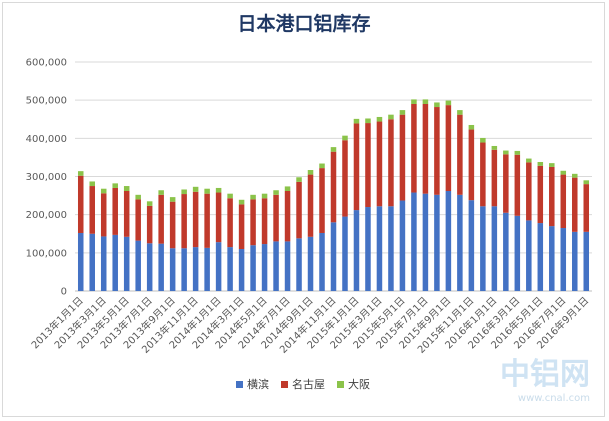 The image size is (609, 421). I want to click on watermark: 中铝网 www.cnal.com, so click(545, 380).